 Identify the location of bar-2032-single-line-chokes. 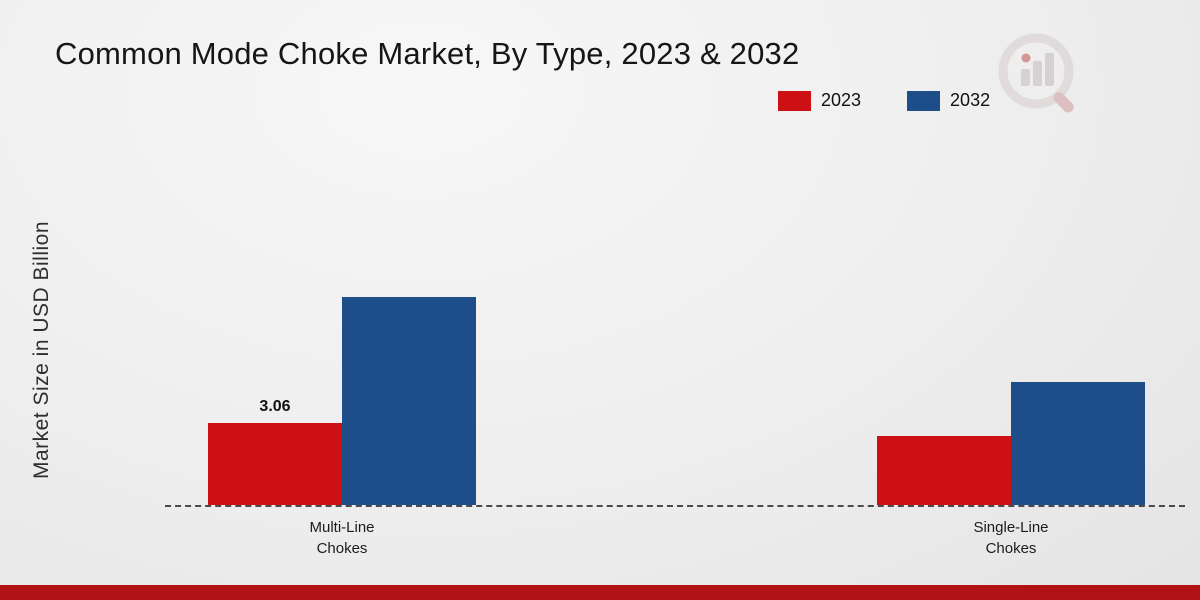
(1078, 443).